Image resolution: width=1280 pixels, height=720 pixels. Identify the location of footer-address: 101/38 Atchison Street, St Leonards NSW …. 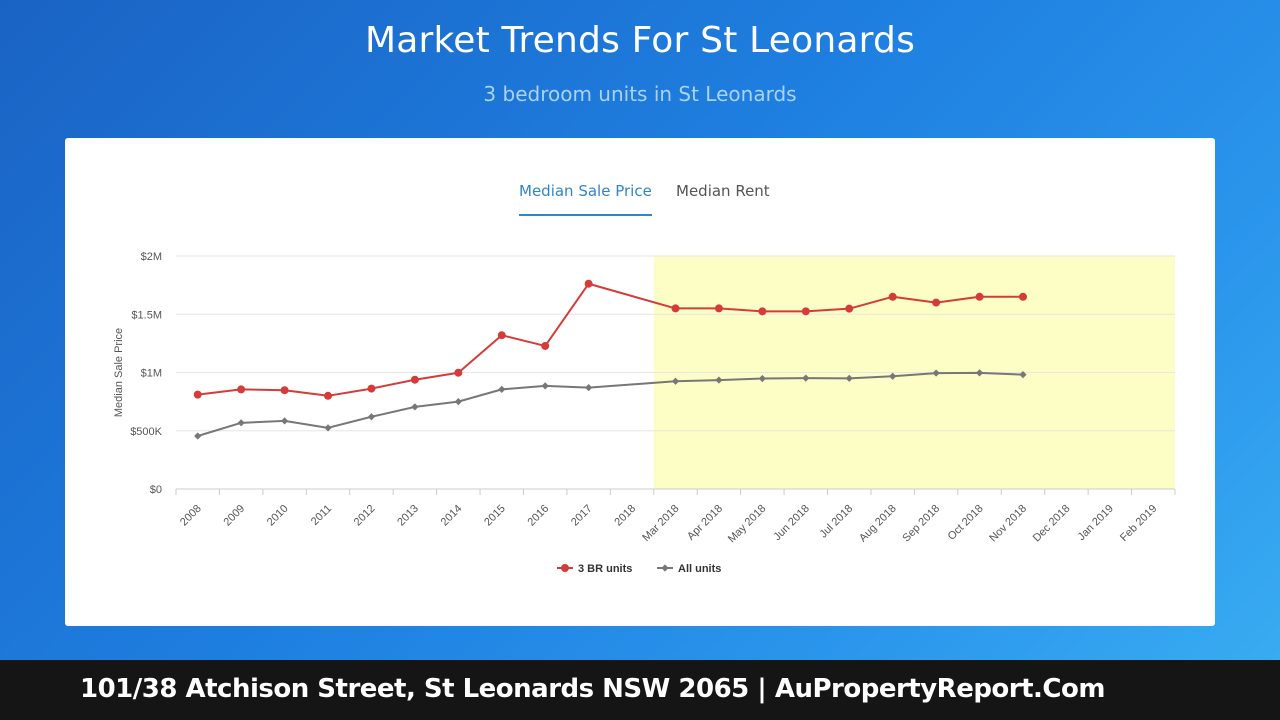
(592, 689).